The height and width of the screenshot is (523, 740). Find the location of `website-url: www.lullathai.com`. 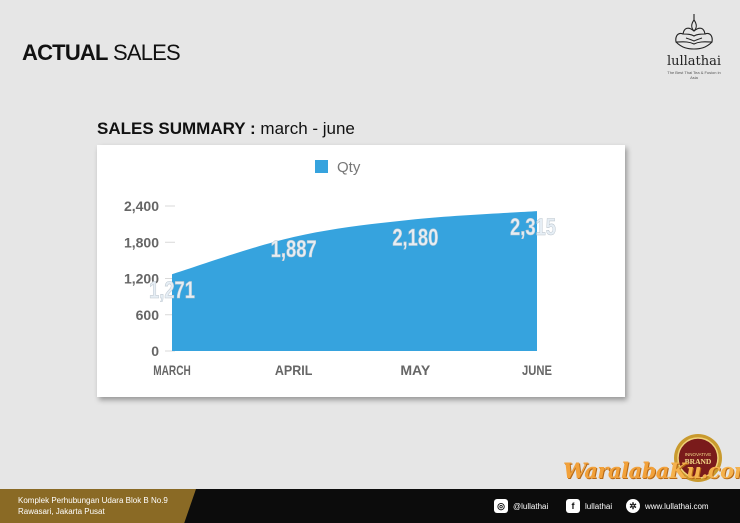

website-url: www.lullathai.com is located at coordinates (677, 506).